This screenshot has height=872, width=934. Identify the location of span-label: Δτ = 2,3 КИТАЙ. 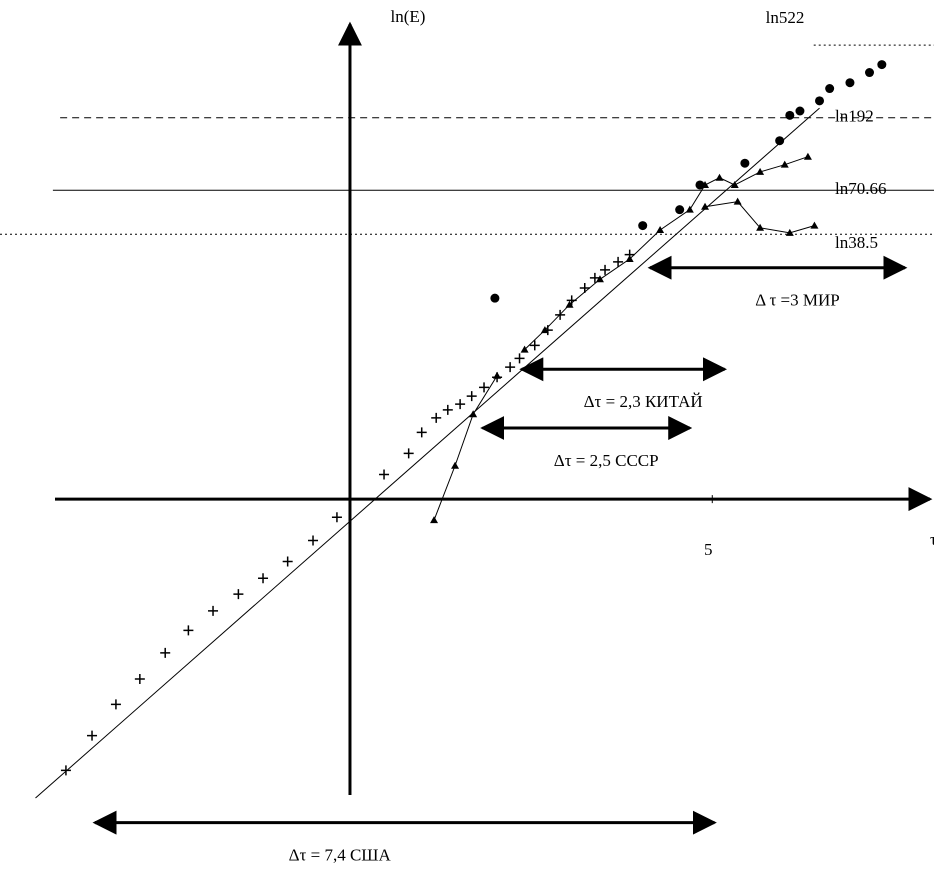
(643, 401).